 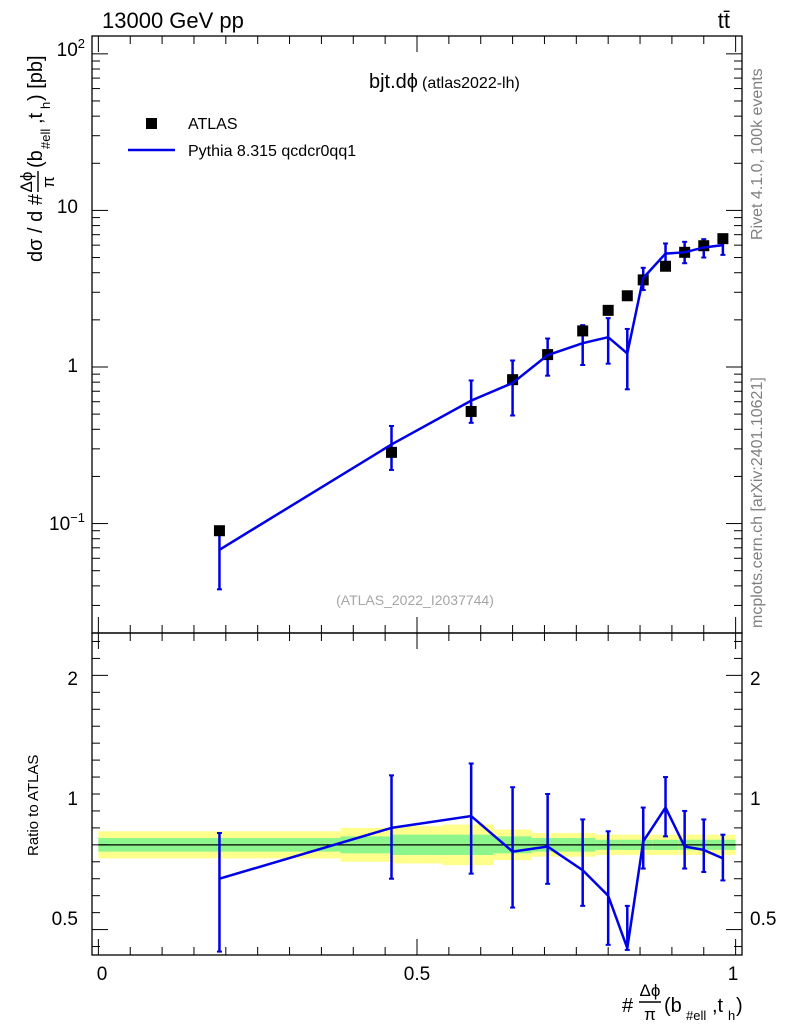 I want to click on ratio-plot-content, so click(x=471, y=857).